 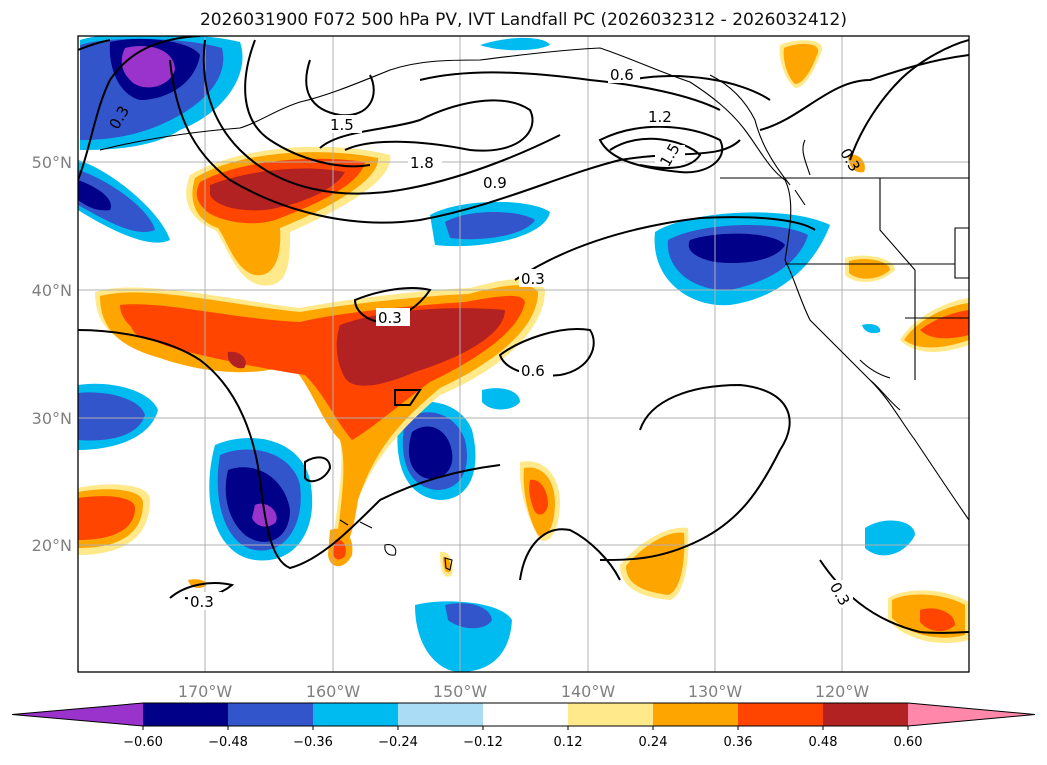 I want to click on colorbar-tick-label: 0.48, so click(x=823, y=742).